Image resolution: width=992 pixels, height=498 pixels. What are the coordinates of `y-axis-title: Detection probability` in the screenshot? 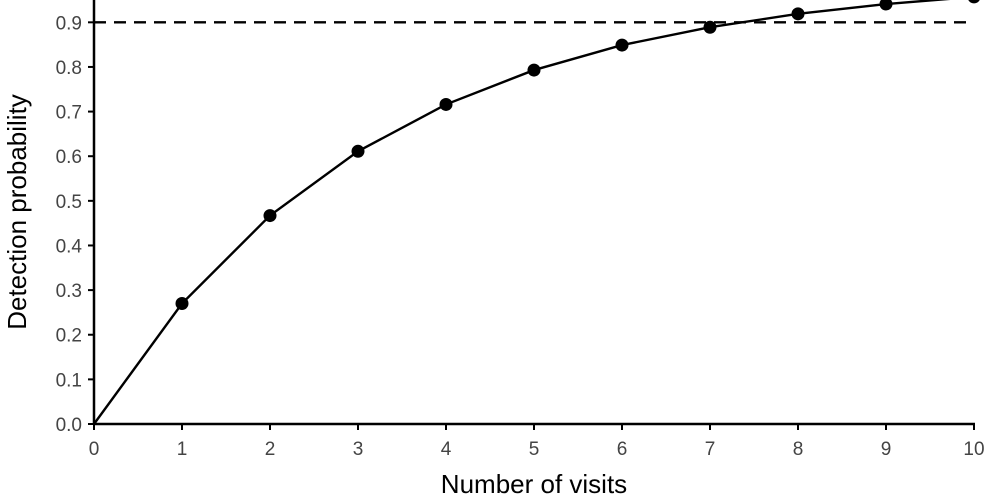 It's located at (17, 212).